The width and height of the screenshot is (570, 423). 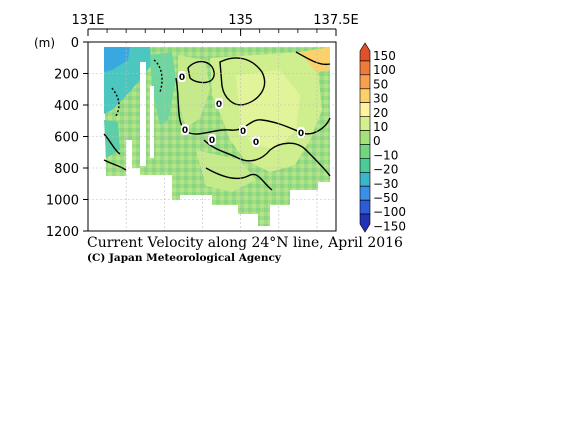 What do you see at coordinates (389, 226) in the screenshot?
I see `colorbar-label: −150` at bounding box center [389, 226].